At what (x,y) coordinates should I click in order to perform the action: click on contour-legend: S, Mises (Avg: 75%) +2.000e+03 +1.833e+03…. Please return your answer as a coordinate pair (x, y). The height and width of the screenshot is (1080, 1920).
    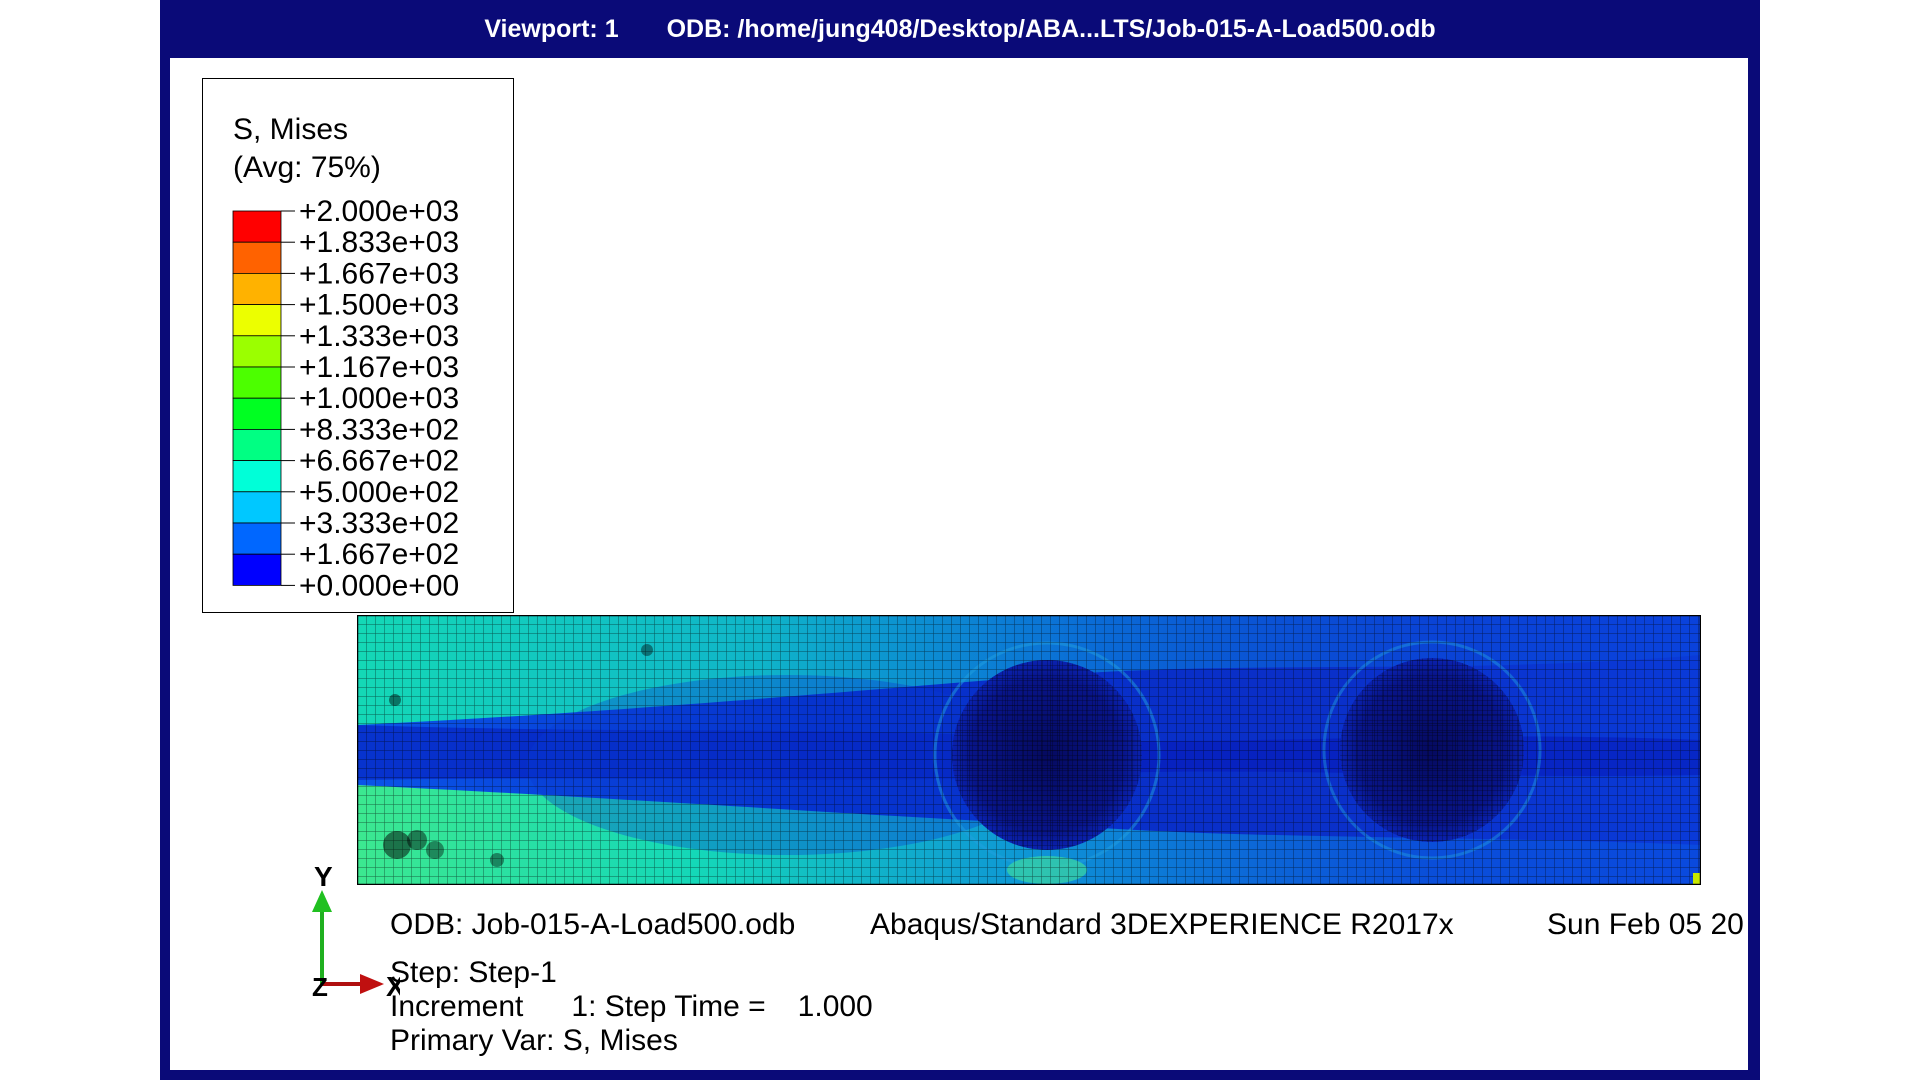
    Looking at the image, I should click on (358, 345).